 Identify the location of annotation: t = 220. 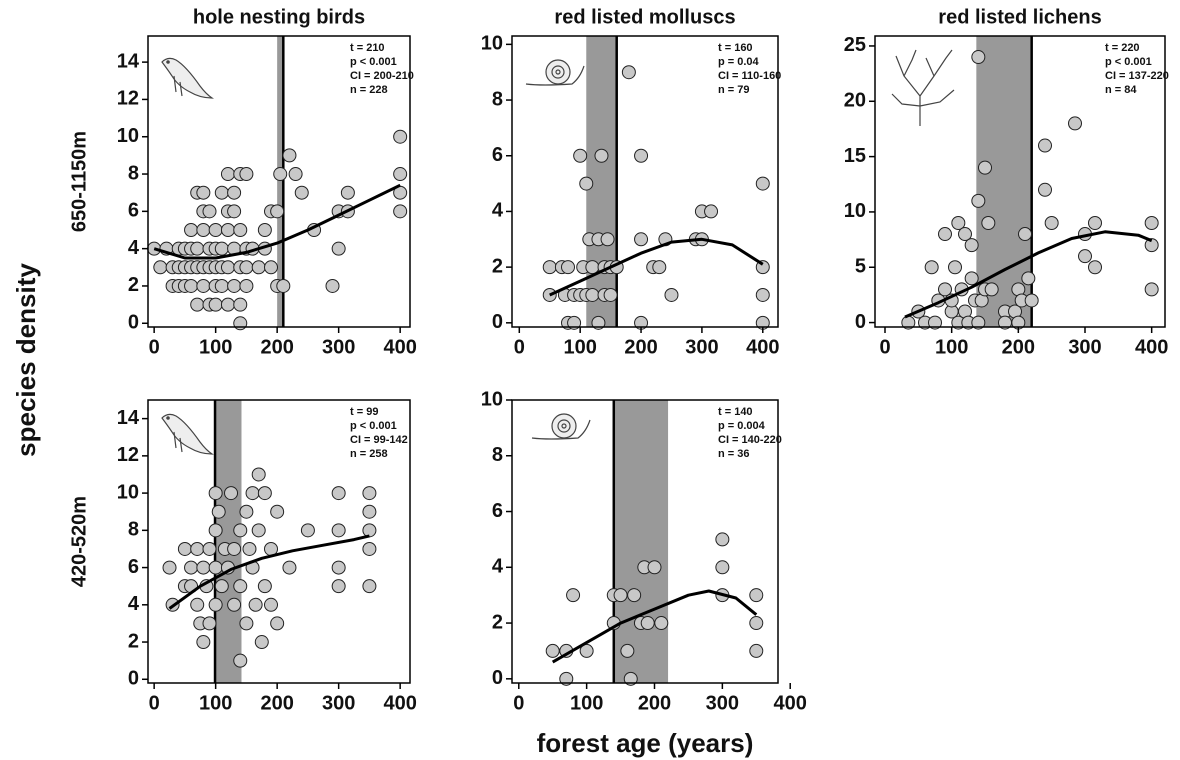
(1122, 48).